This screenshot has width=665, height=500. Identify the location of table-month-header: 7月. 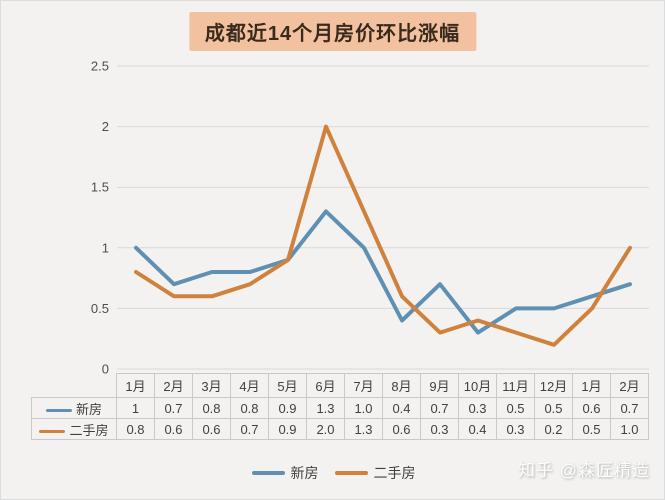
(363, 385).